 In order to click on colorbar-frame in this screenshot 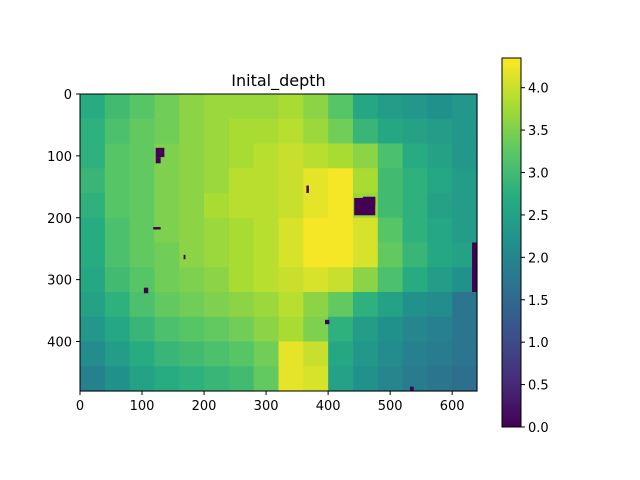, I will do `click(511, 242)`.